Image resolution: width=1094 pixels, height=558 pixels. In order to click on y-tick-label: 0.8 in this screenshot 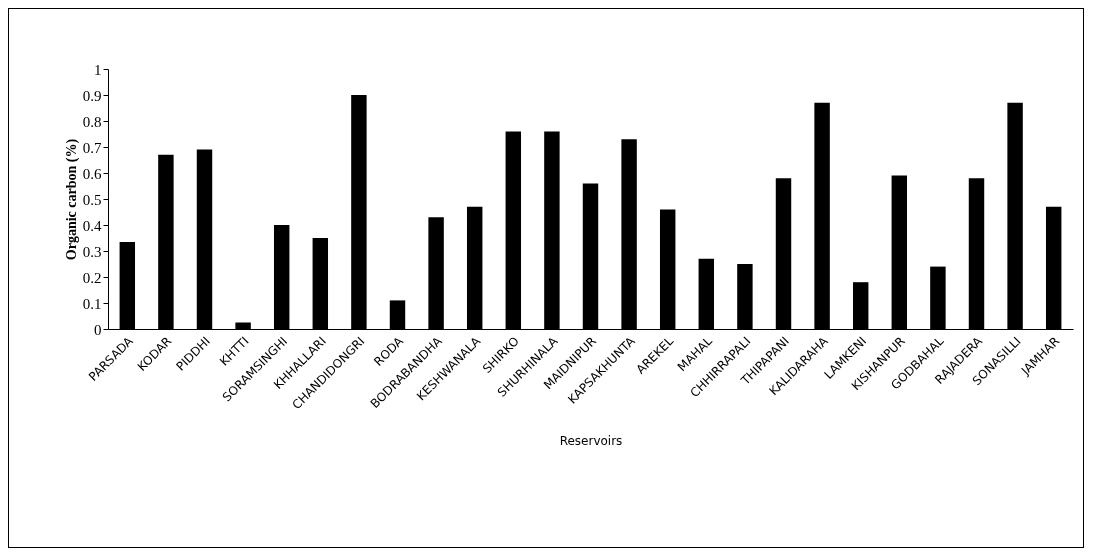, I will do `click(92, 121)`.